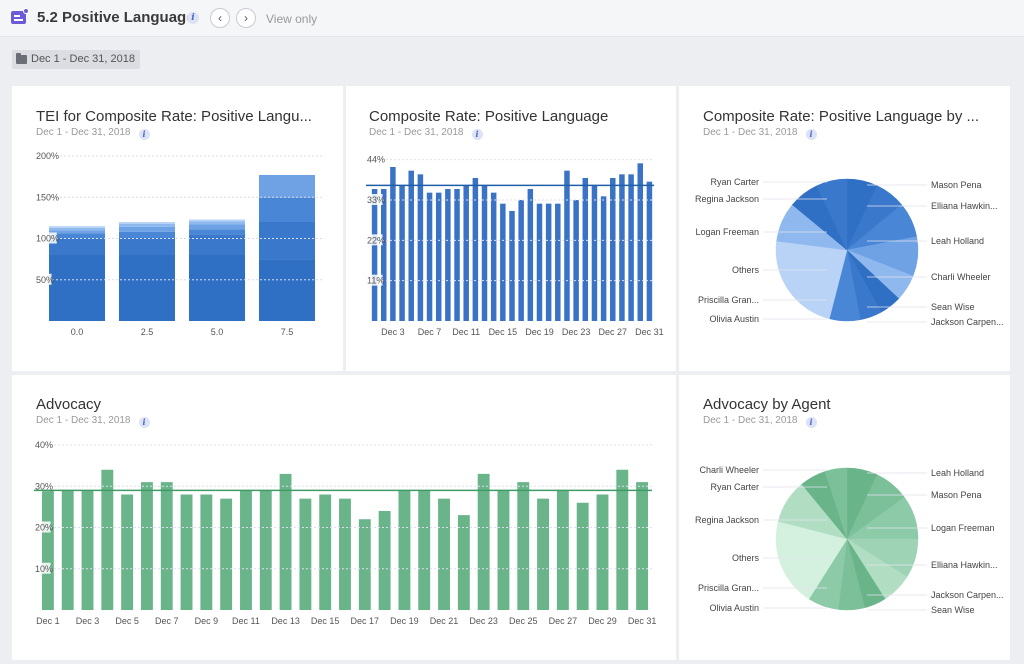  Describe the element at coordinates (727, 232) in the screenshot. I see `pie-label: Logan Freeman` at that location.